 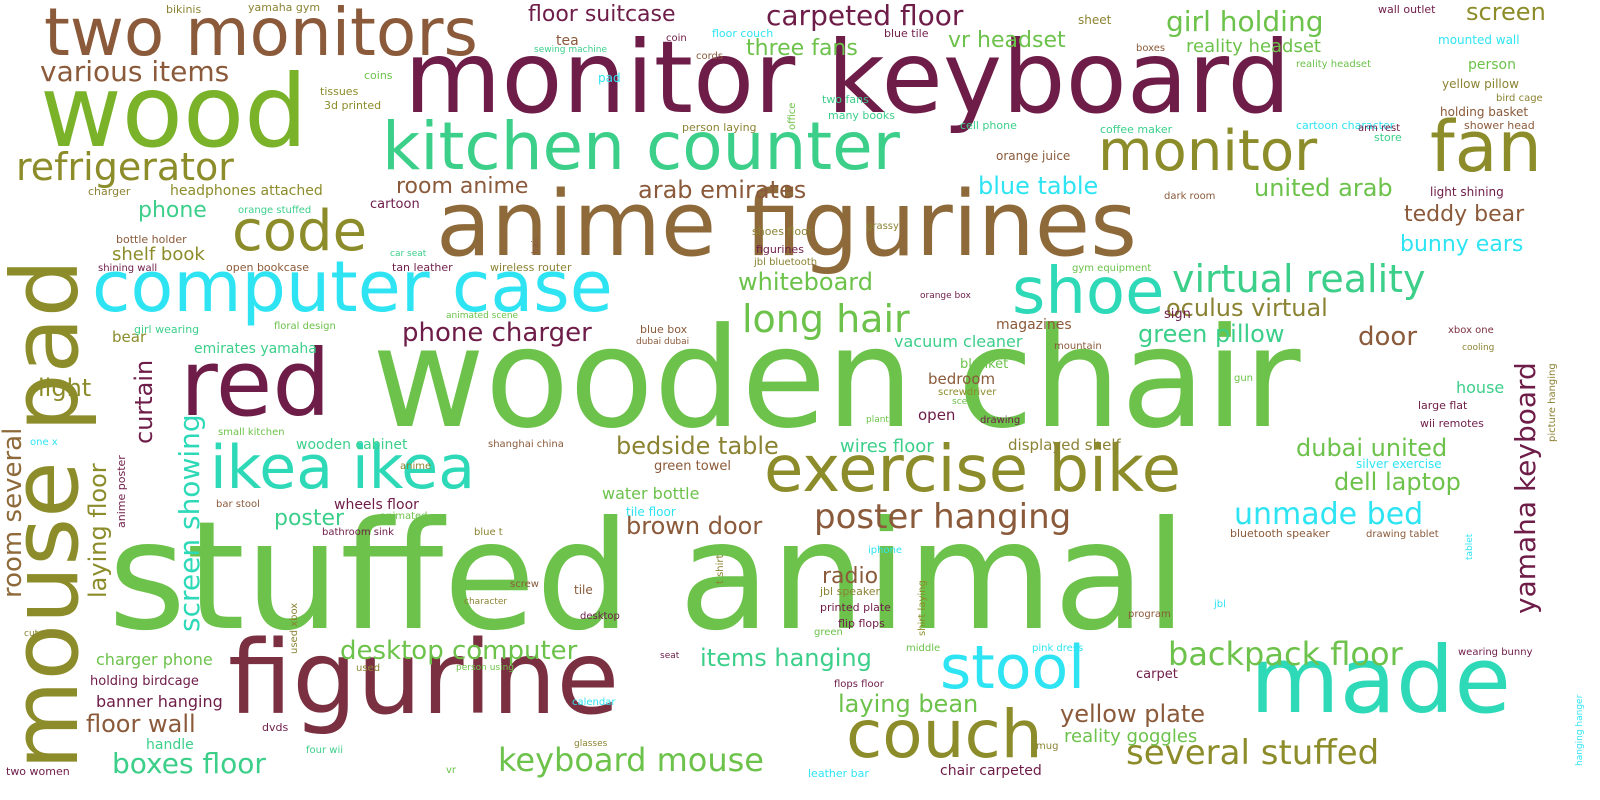 What do you see at coordinates (786, 658) in the screenshot?
I see `word-items-hanging: items hanging` at bounding box center [786, 658].